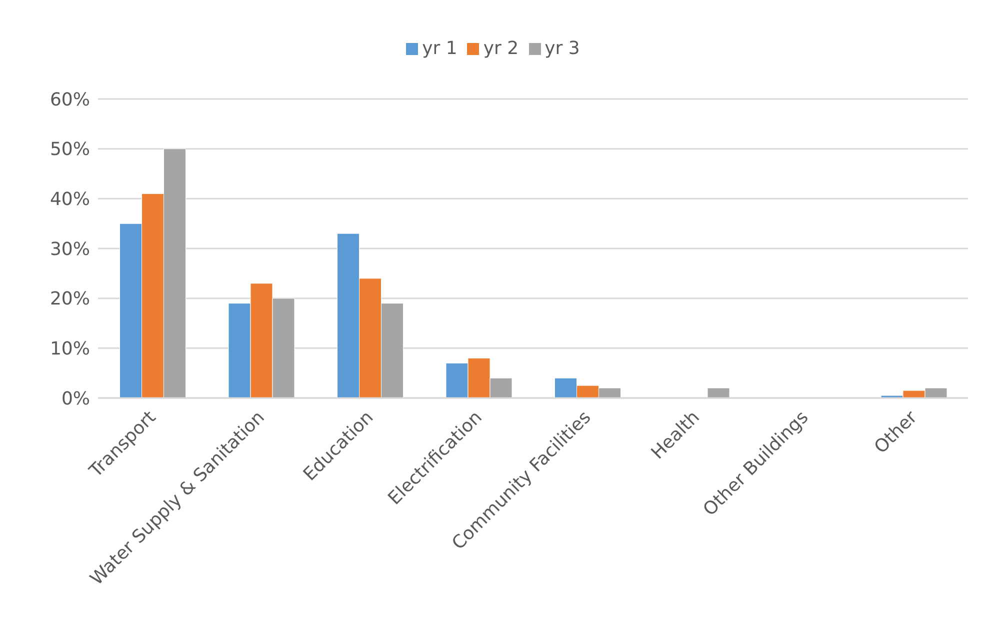 This screenshot has width=986, height=638. Describe the element at coordinates (501, 48) in the screenshot. I see `legend-label: yr 2` at that location.